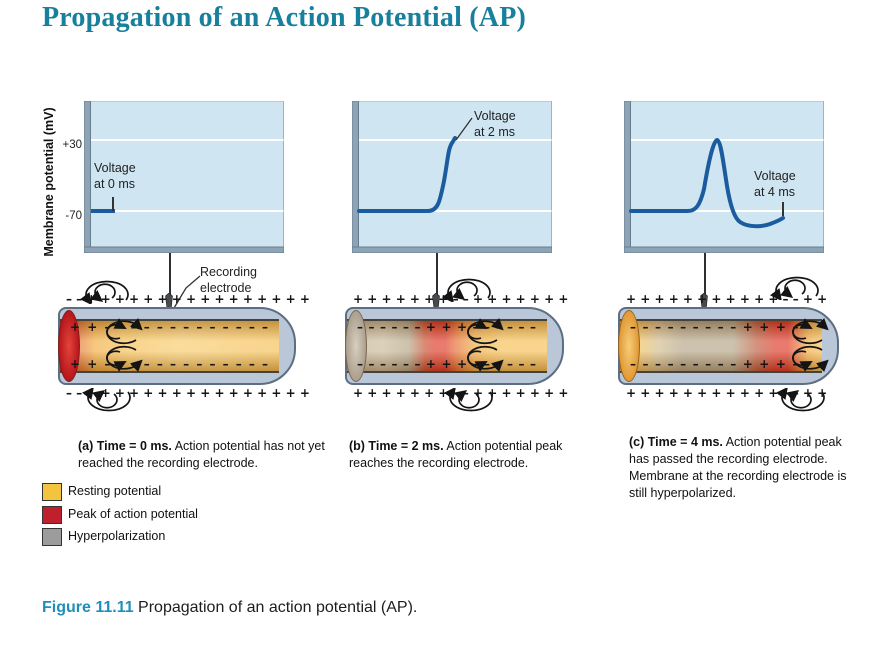 This screenshot has height=660, width=880. Describe the element at coordinates (115, 491) in the screenshot. I see `legend-label: Resting potential` at that location.